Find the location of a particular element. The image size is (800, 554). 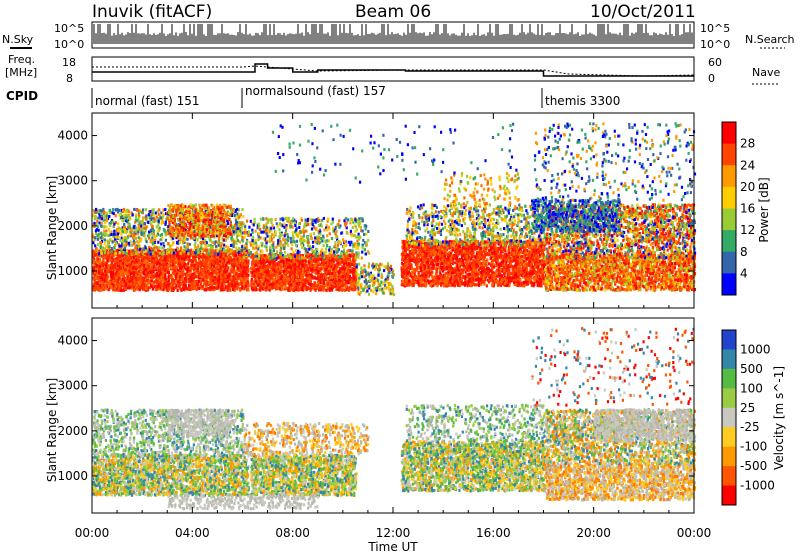

cpid-label: CPID is located at coordinates (22, 96).